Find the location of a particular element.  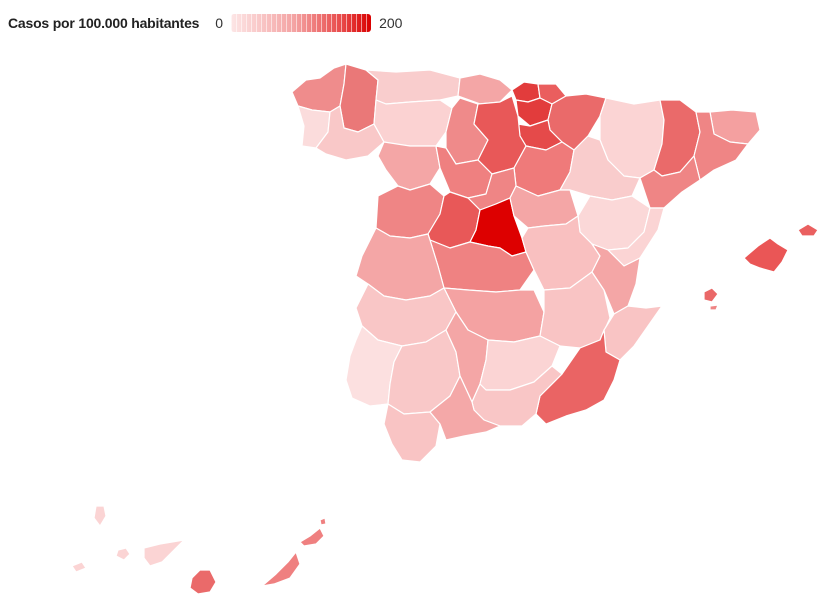

island-fuerteventura is located at coordinates (281, 569).